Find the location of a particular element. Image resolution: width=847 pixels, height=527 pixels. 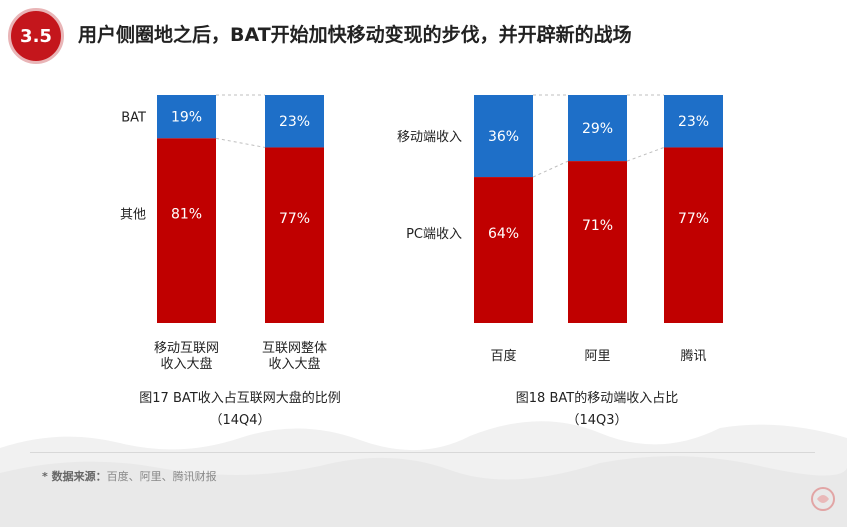

bar-value-label: 19% is located at coordinates (186, 118).